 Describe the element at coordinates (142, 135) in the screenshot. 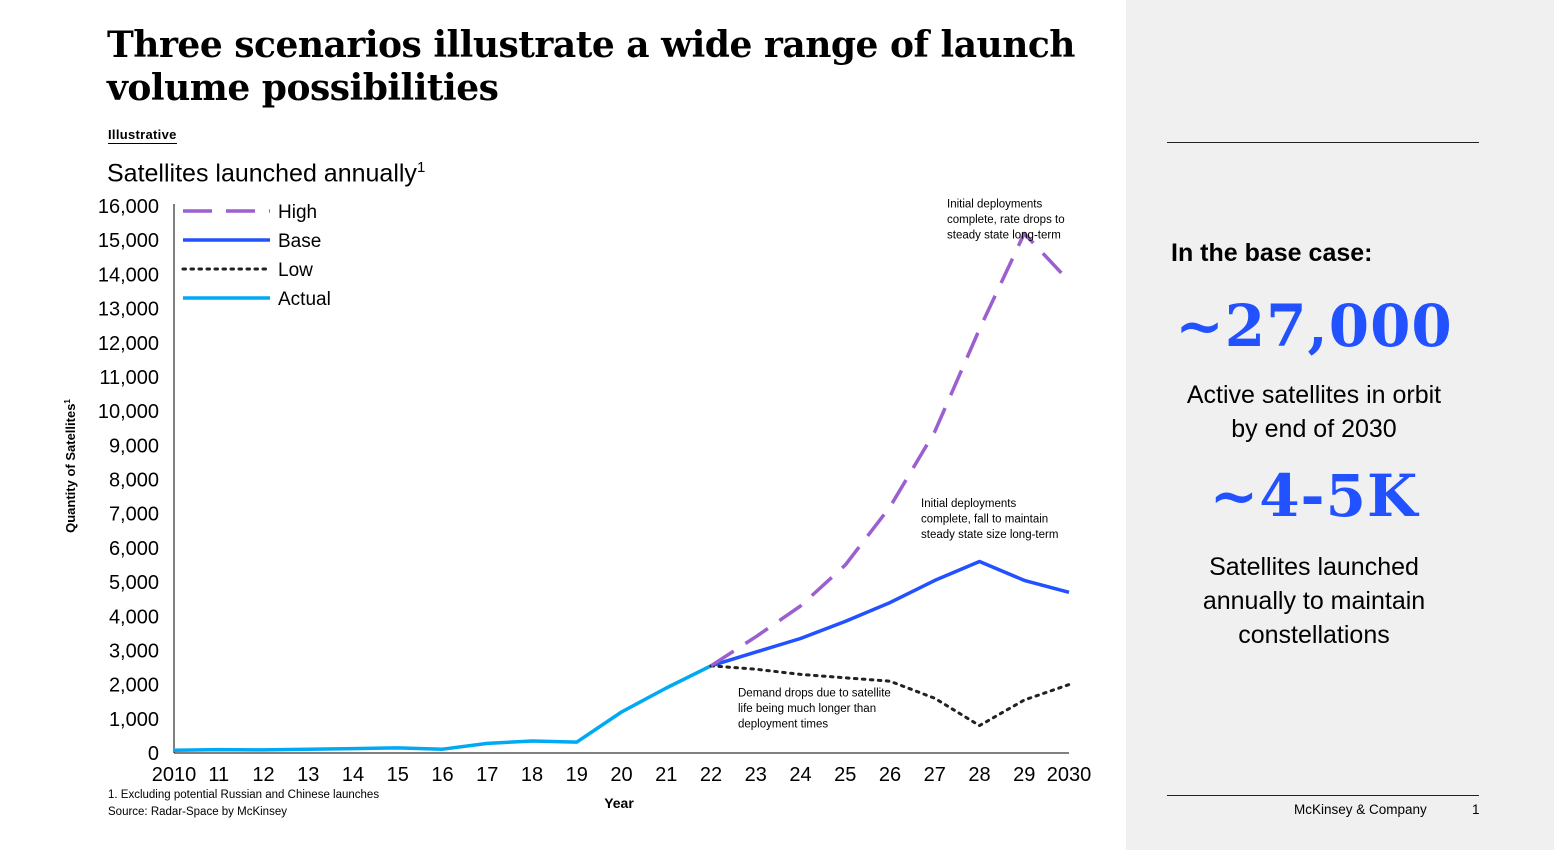

I see `illustrative-tag: Illustrative` at that location.